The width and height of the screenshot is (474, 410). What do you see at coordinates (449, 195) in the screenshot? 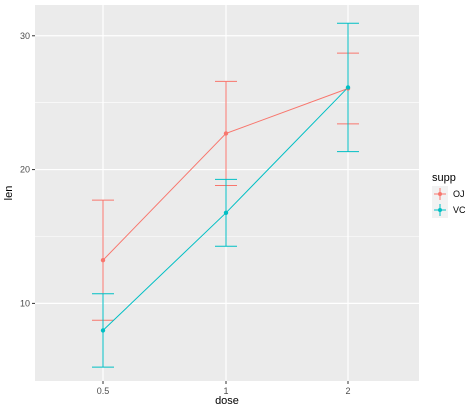
I see `legend: supp OJ VC` at bounding box center [449, 195].